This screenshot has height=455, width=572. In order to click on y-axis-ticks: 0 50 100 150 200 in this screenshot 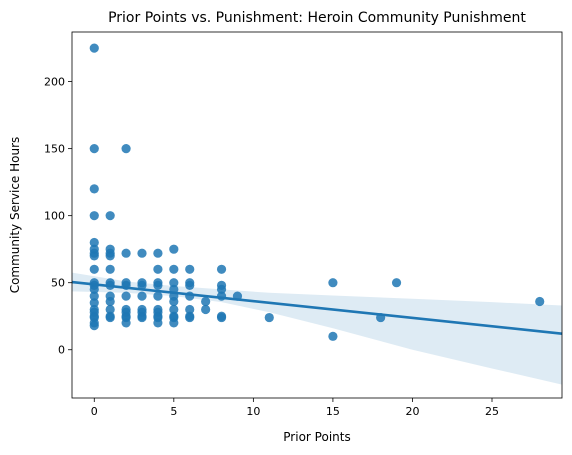, I will do `click(58, 216)`.